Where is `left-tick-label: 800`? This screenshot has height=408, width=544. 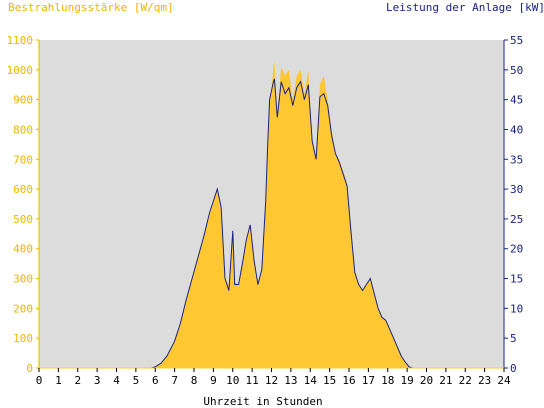 left-tick-label: 800 is located at coordinates (23, 129).